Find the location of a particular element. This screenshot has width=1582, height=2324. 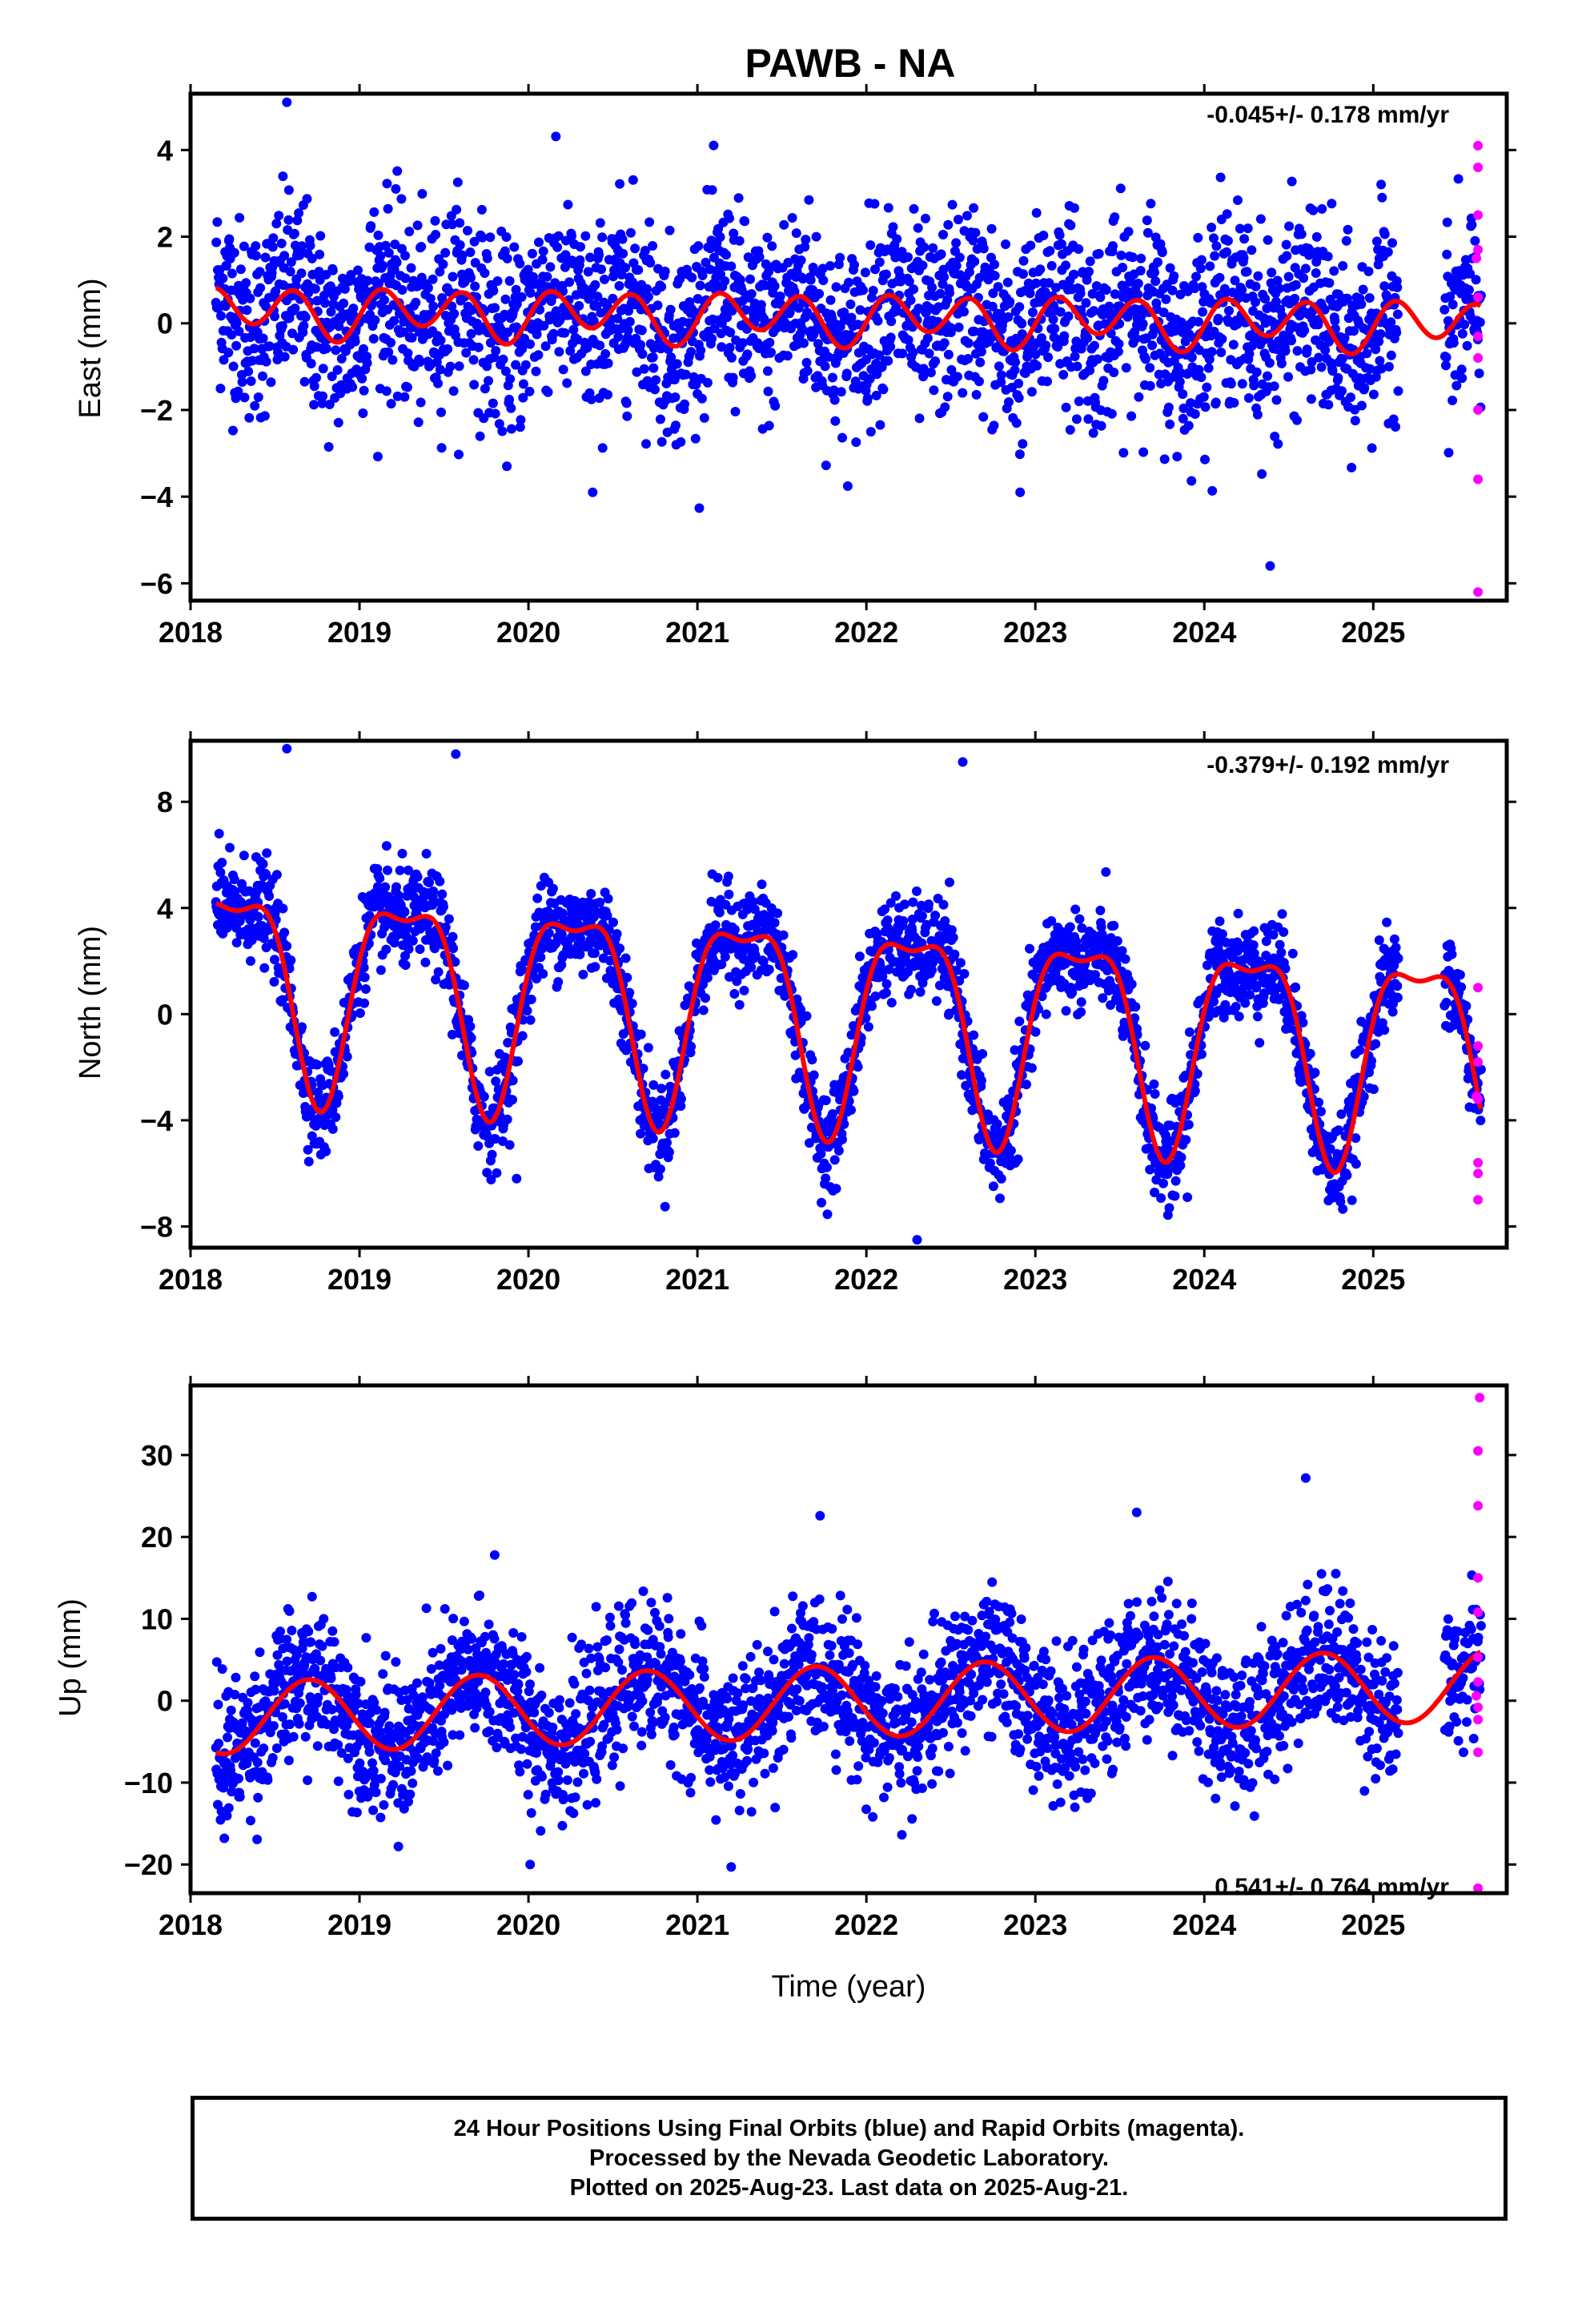

north-ytick-label: −8 is located at coordinates (156, 1227).